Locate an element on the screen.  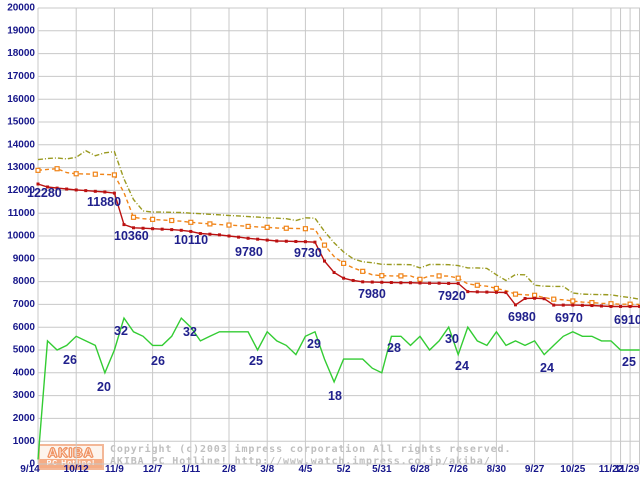
y-tick-label: 19000 is located at coordinates (21, 30).